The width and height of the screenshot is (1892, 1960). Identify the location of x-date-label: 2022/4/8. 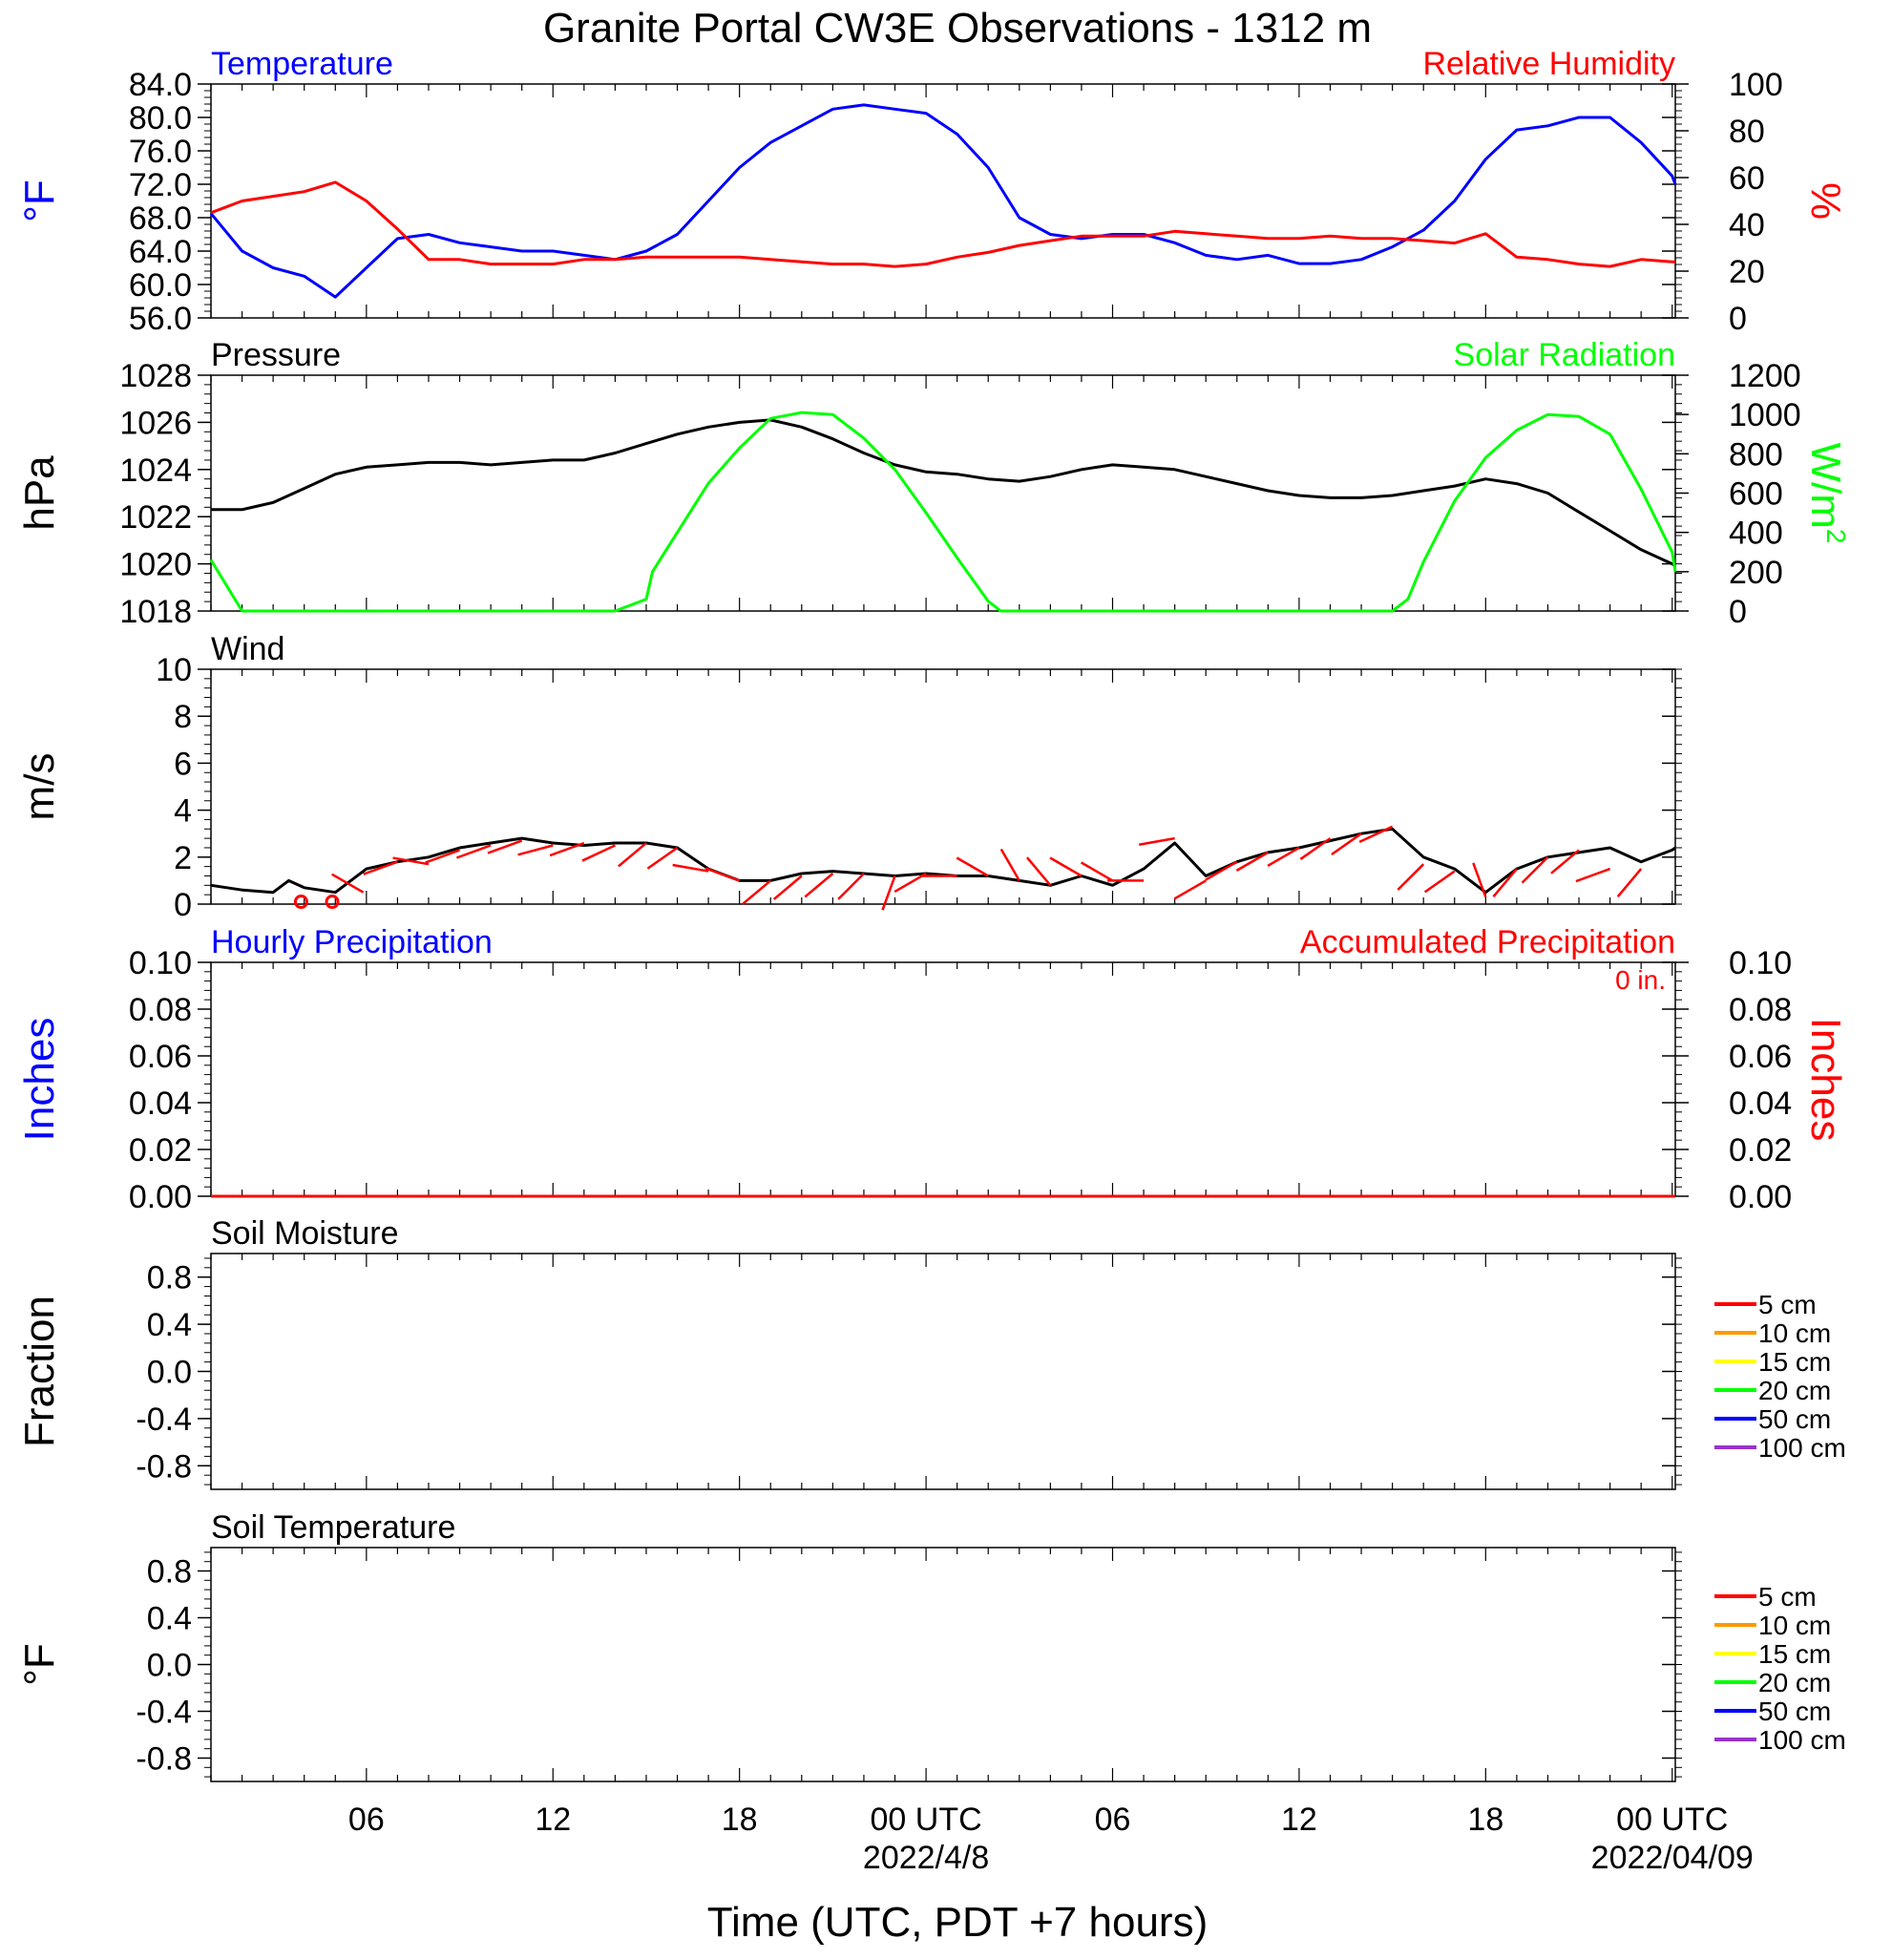
(926, 1858).